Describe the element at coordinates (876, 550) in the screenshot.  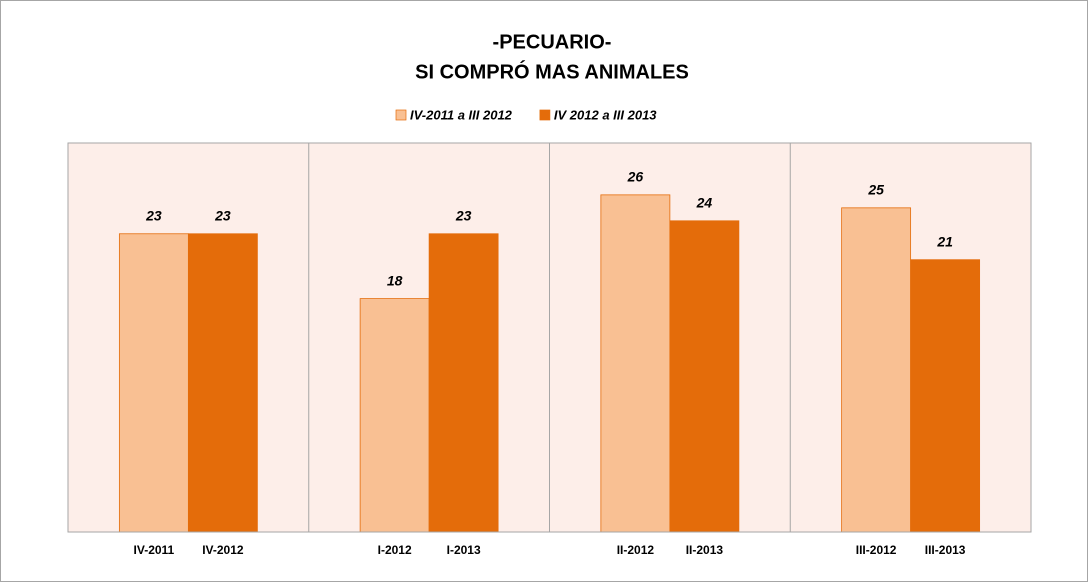
I see `bar-label: III-2012` at that location.